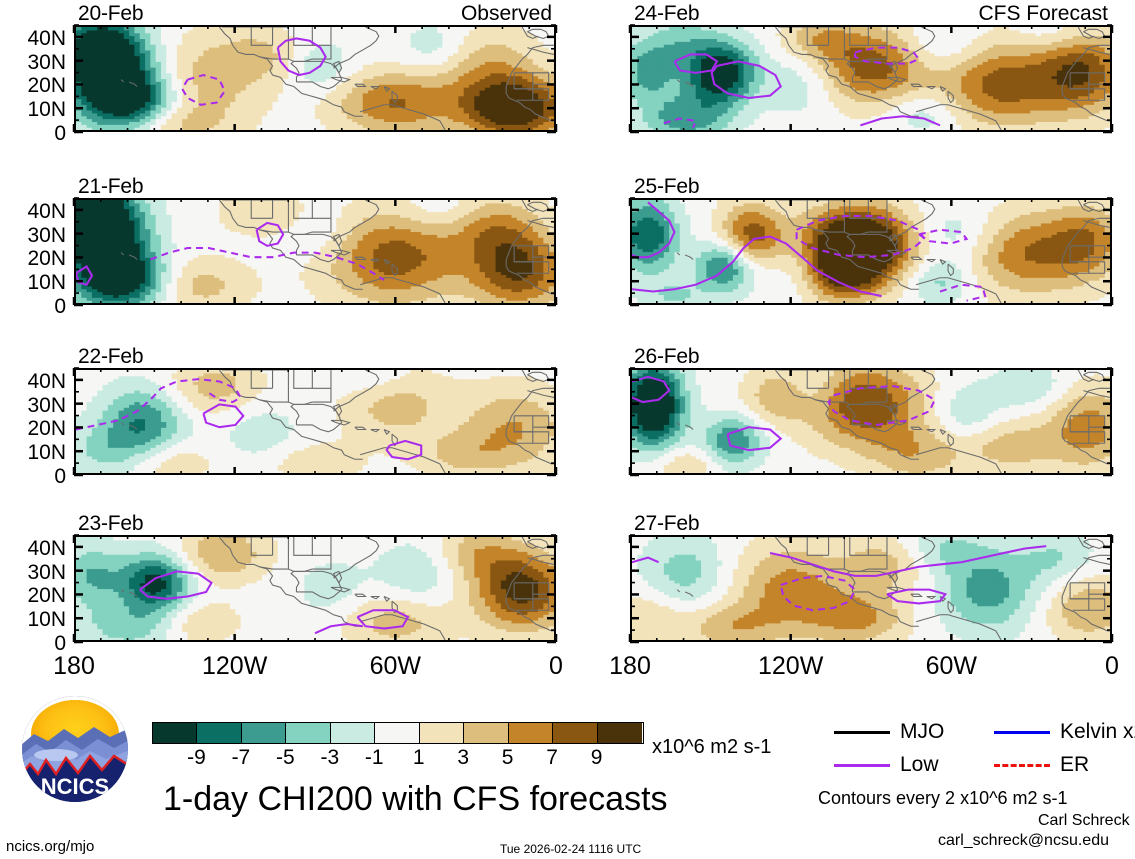 The height and width of the screenshot is (859, 1135). I want to click on colorbar-strip, so click(398, 733).